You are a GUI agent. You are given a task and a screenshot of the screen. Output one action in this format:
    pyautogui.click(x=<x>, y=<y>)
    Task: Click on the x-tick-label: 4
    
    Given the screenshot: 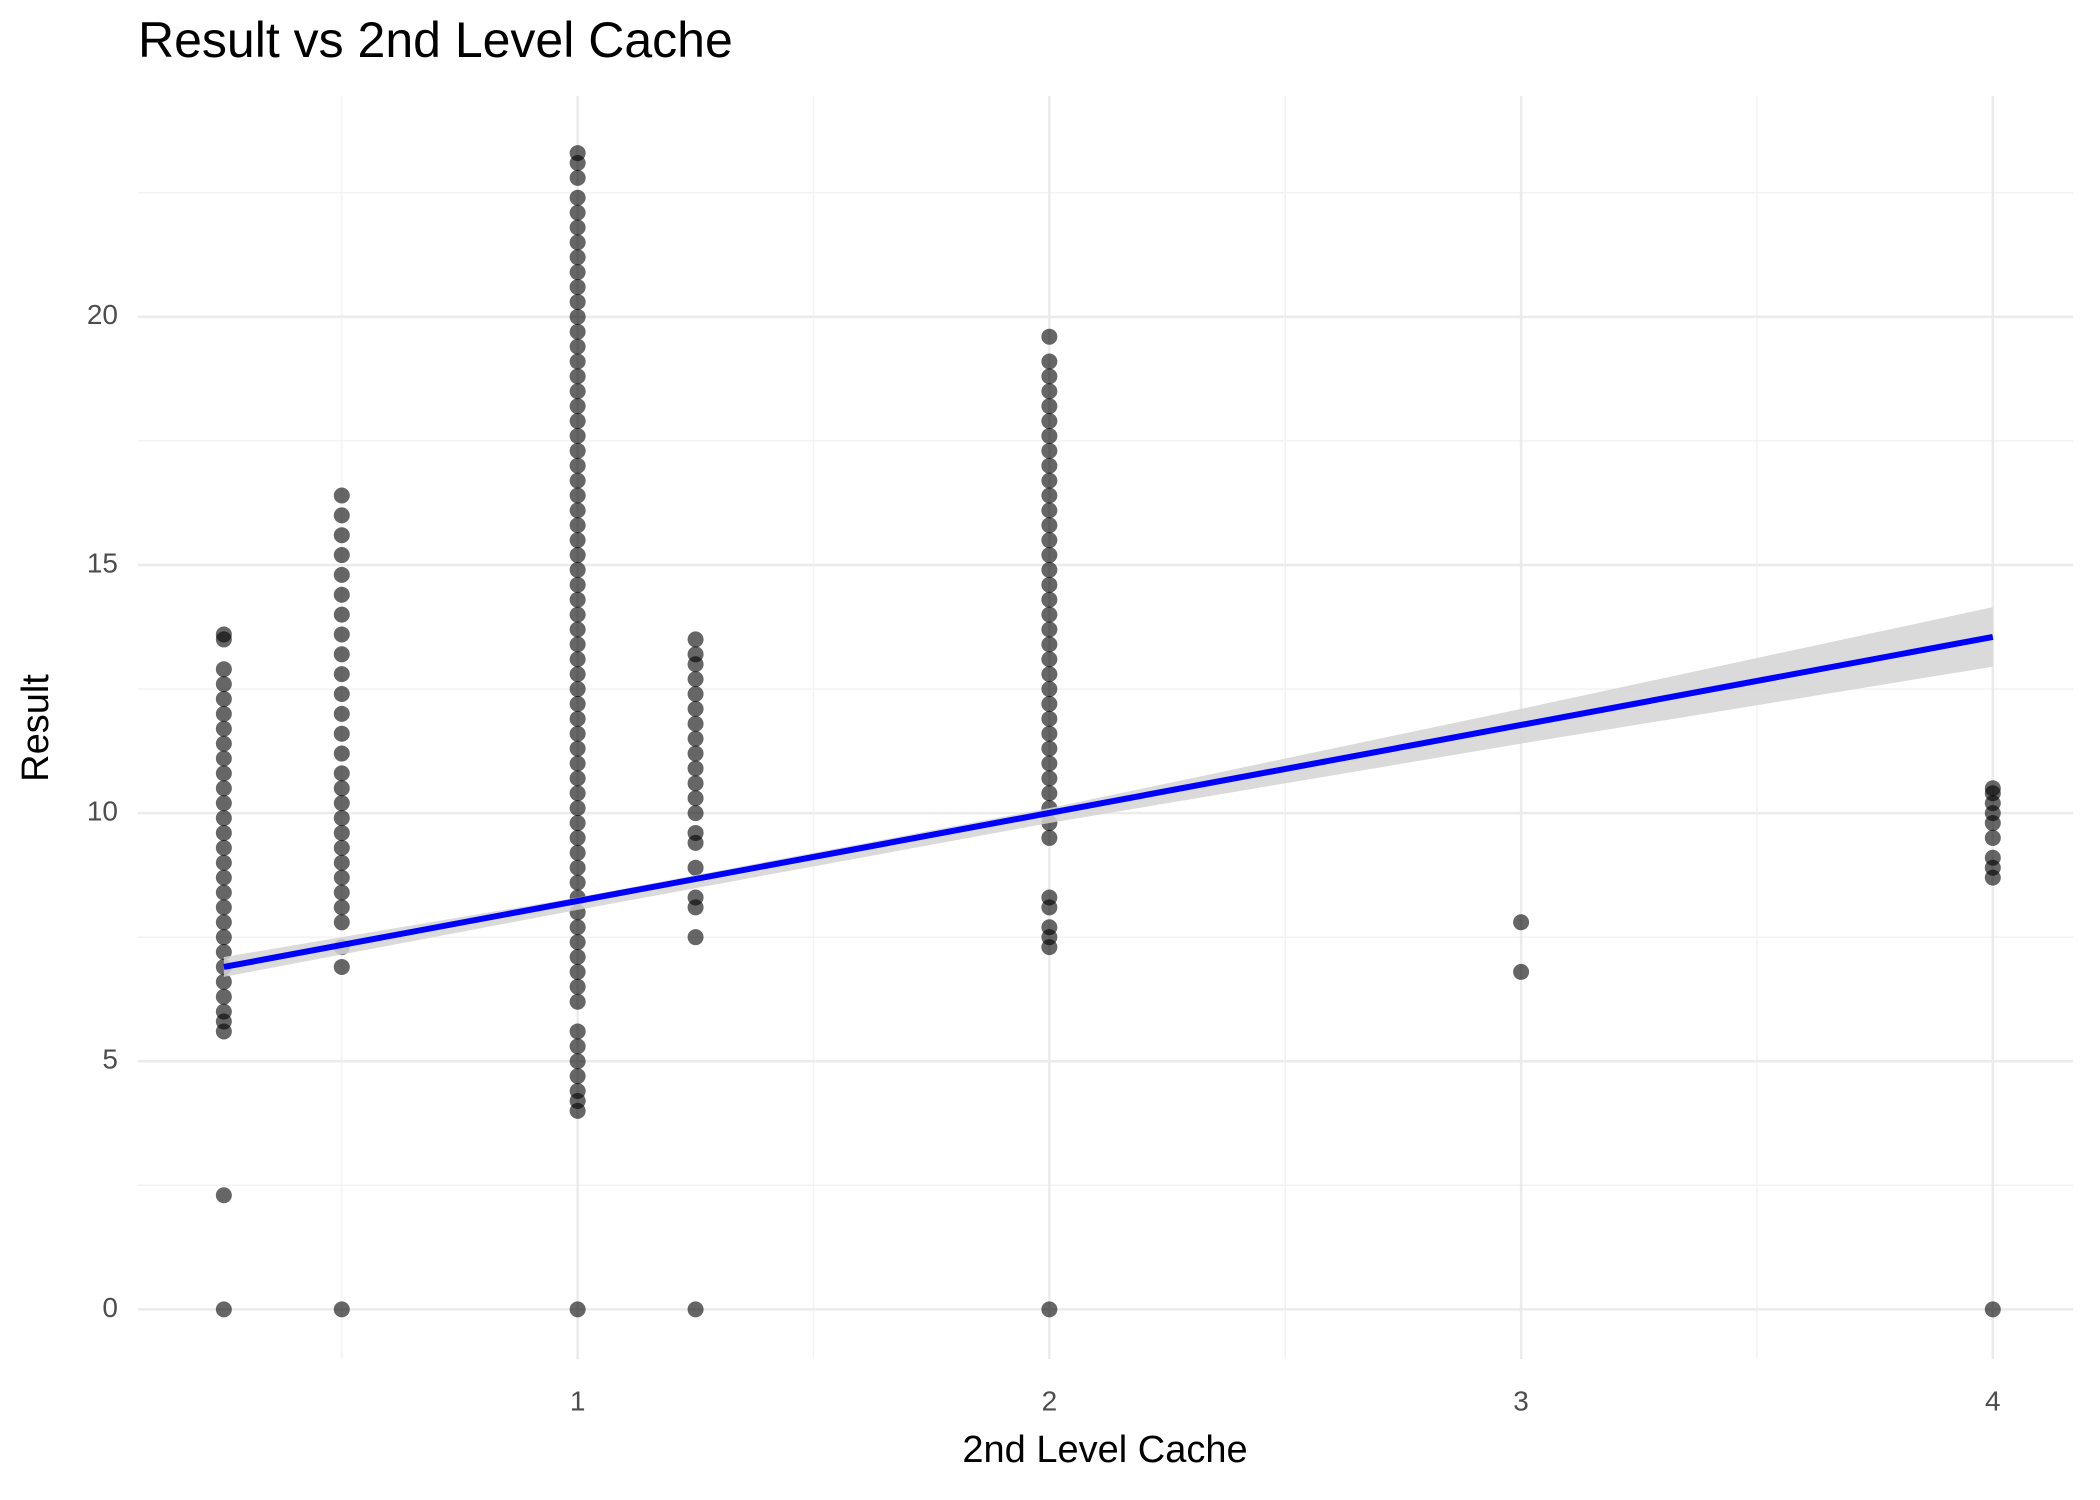 What is the action you would take?
    pyautogui.click(x=1993, y=1400)
    